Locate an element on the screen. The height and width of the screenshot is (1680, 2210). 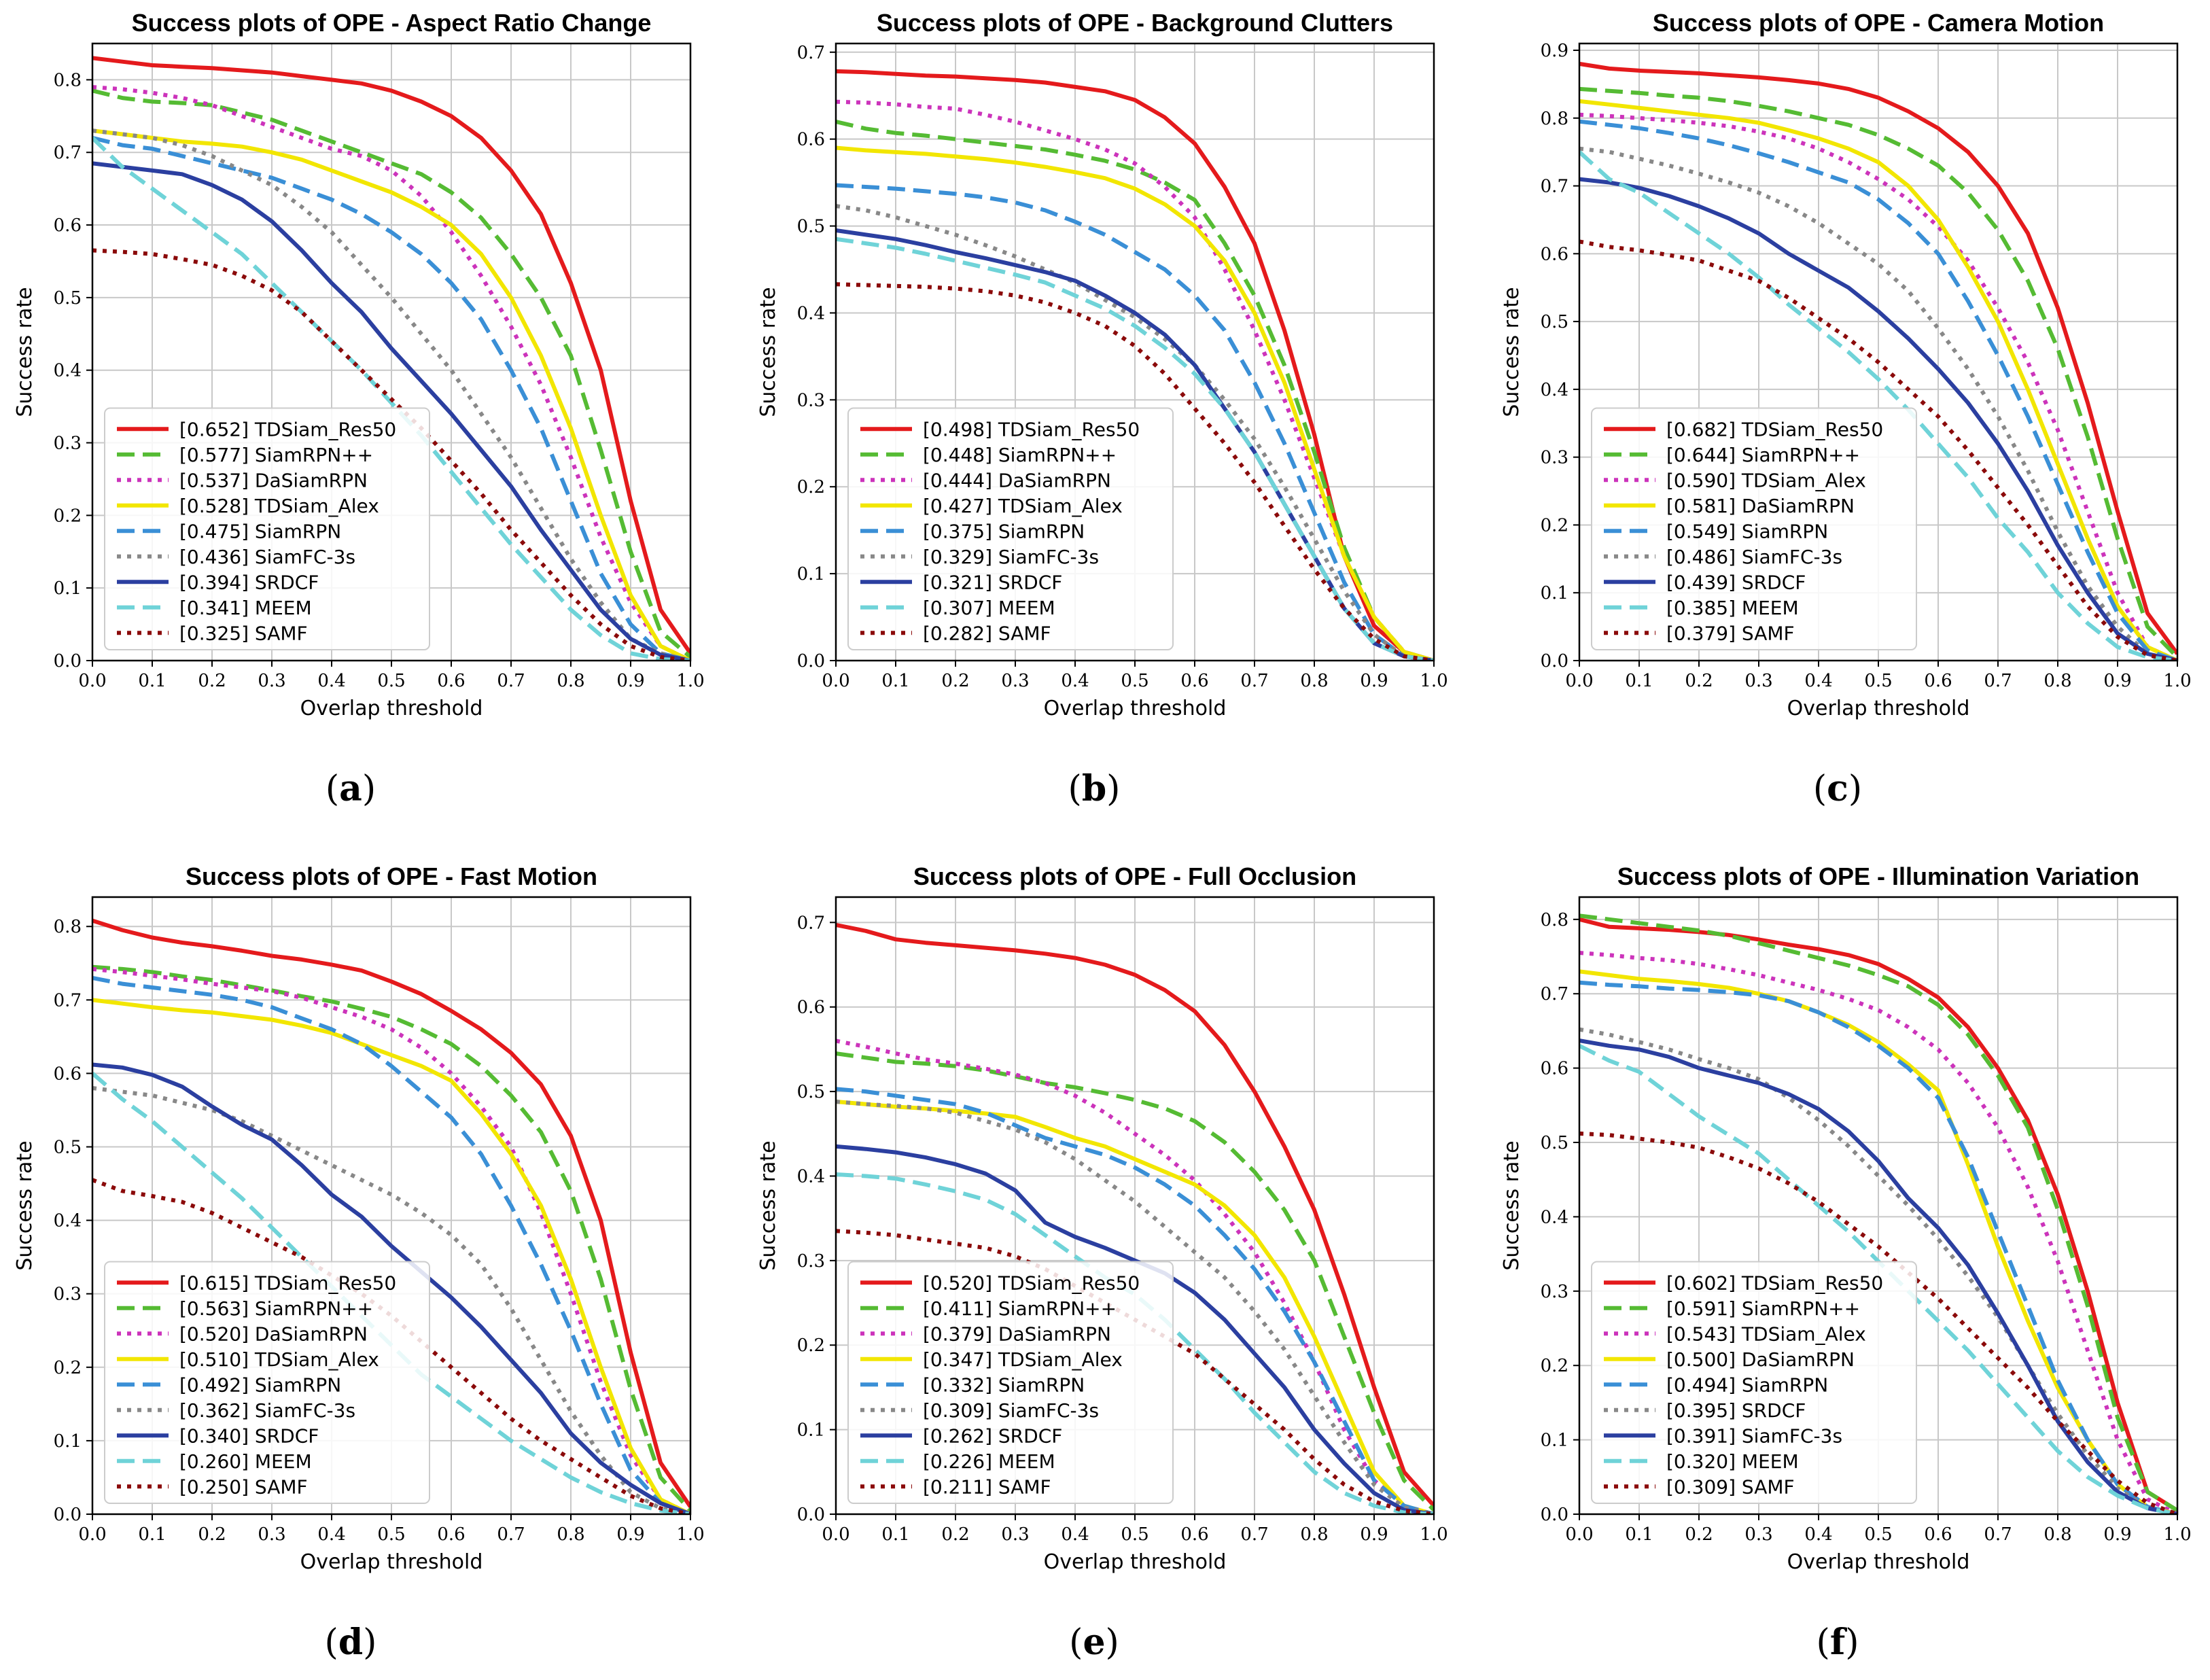
legend-entry: [0.615] TDSiam_Res50 is located at coordinates (288, 1283).